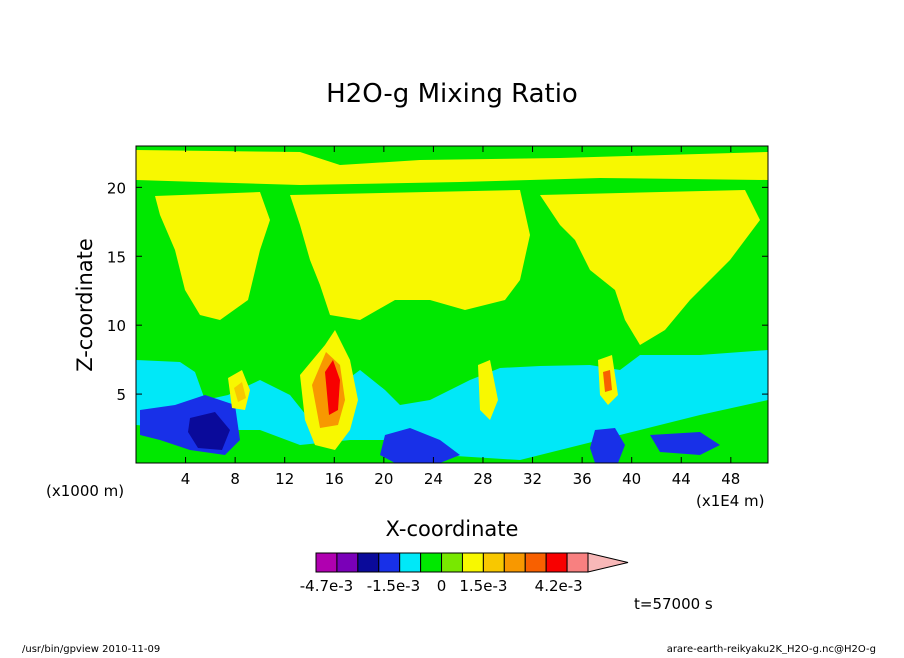  I want to click on footer-left: /usr/bin/gpview 2010-11-09, so click(91, 649).